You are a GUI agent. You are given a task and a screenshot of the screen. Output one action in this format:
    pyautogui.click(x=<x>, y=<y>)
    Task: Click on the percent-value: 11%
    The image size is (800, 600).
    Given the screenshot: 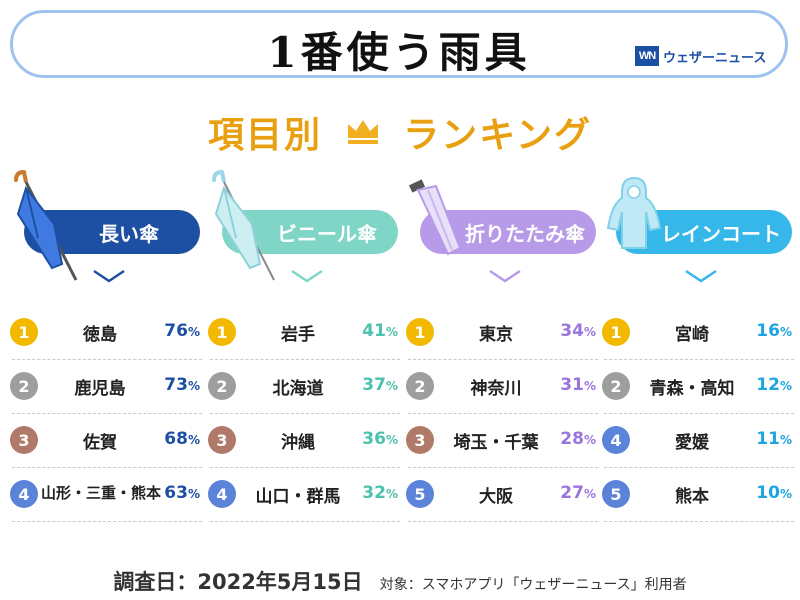 What is the action you would take?
    pyautogui.click(x=774, y=439)
    